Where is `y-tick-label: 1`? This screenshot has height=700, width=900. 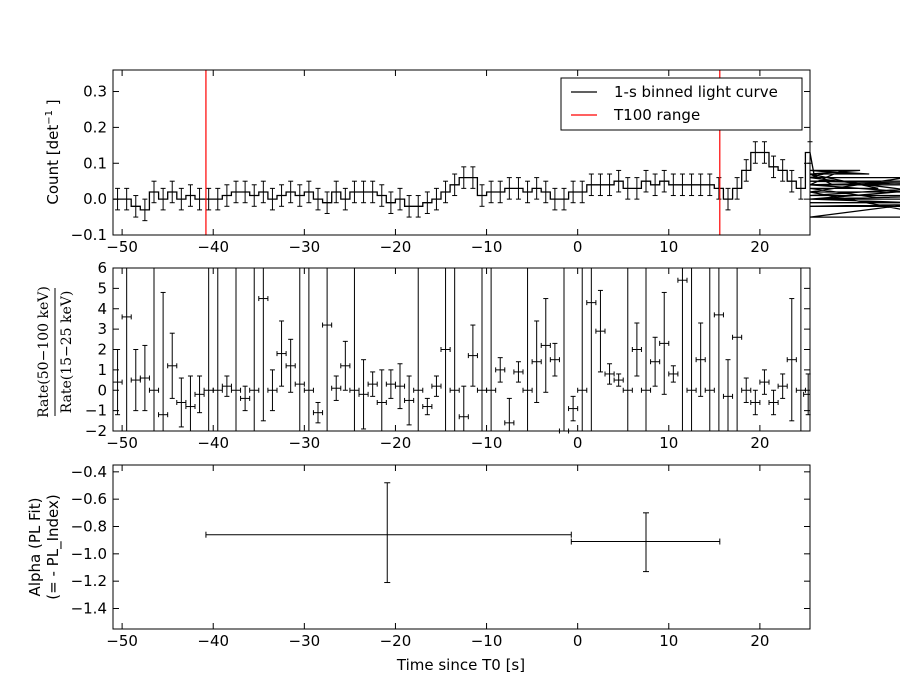 y-tick-label: 1 is located at coordinates (102, 370).